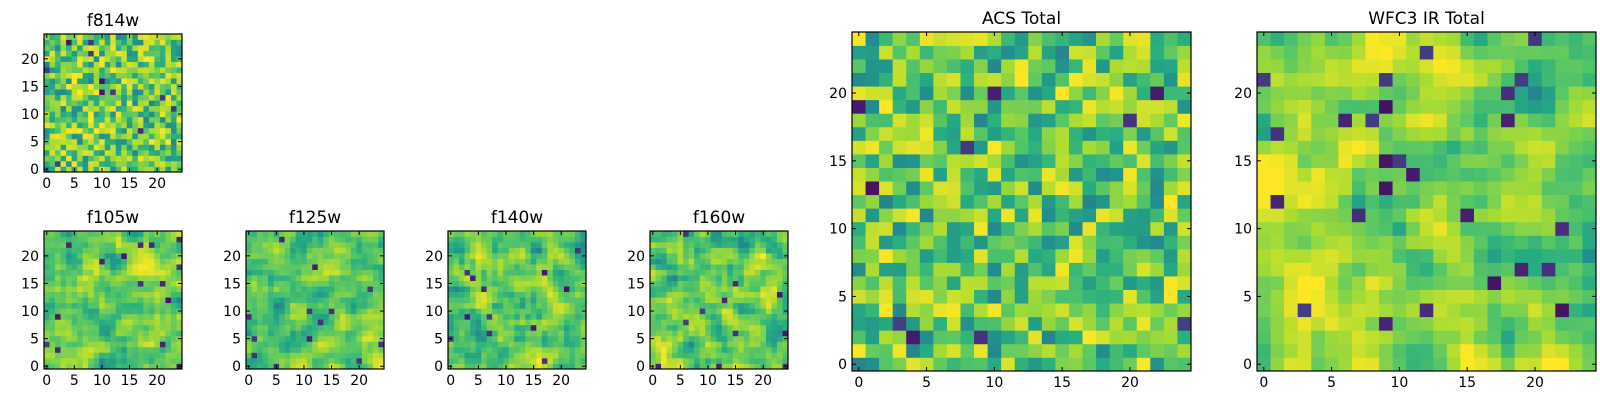 The width and height of the screenshot is (1600, 400). What do you see at coordinates (30, 60) in the screenshot?
I see `y-tick-label: 20` at bounding box center [30, 60].